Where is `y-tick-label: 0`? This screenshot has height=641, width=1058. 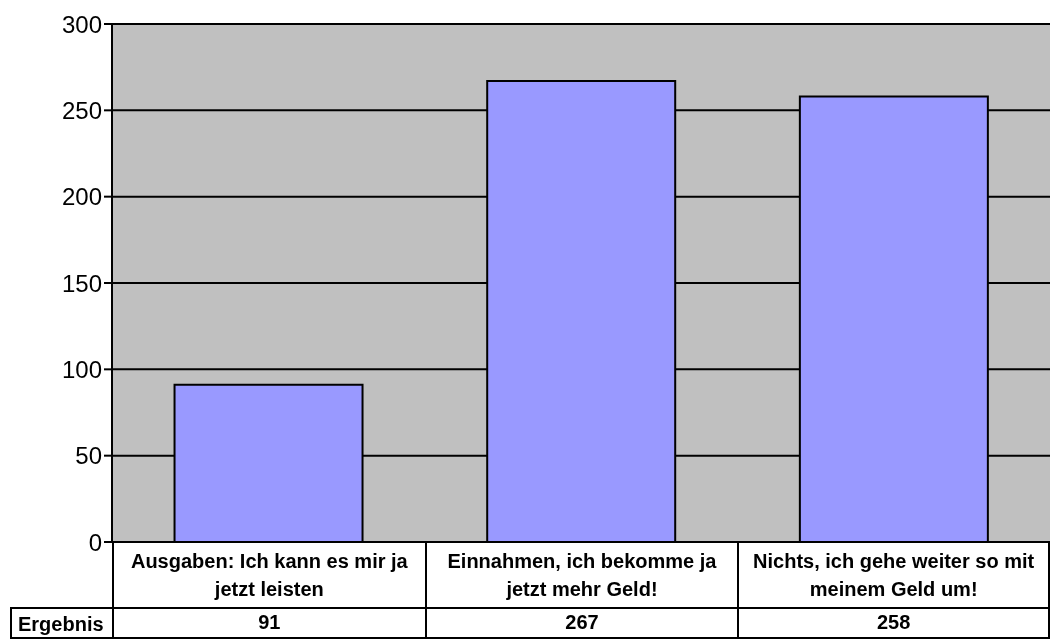
y-tick-label: 0 is located at coordinates (95, 542).